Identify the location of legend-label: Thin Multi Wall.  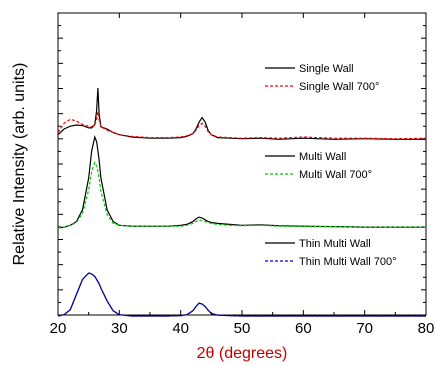
(335, 244).